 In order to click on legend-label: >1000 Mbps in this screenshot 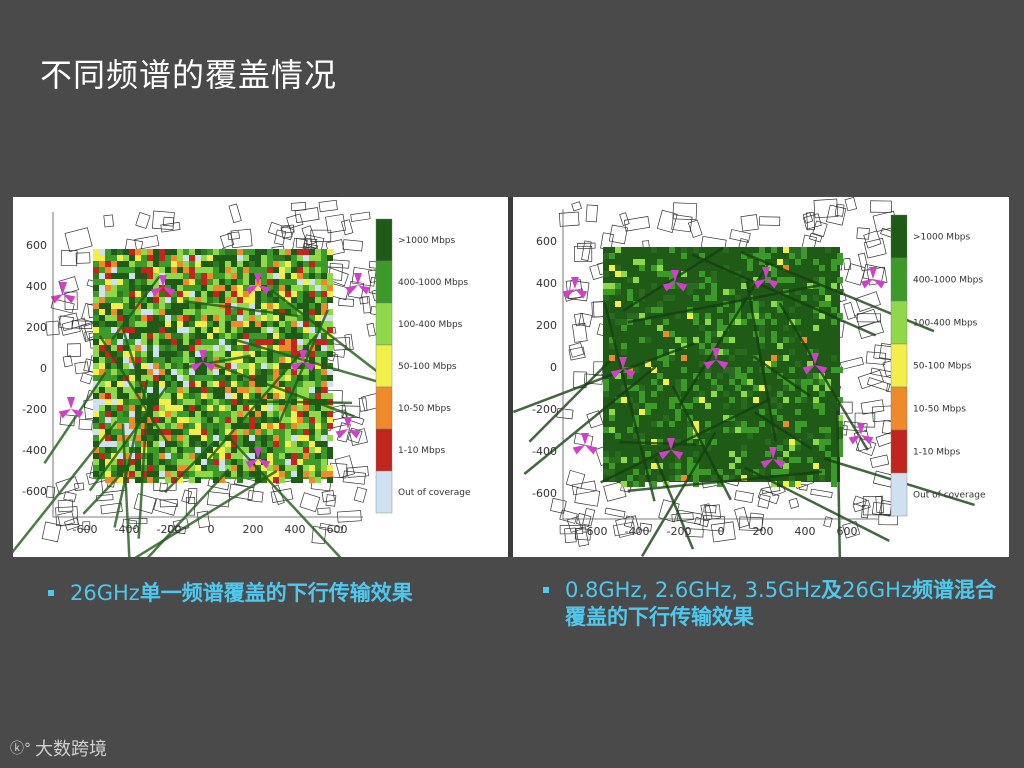, I will do `click(941, 238)`.